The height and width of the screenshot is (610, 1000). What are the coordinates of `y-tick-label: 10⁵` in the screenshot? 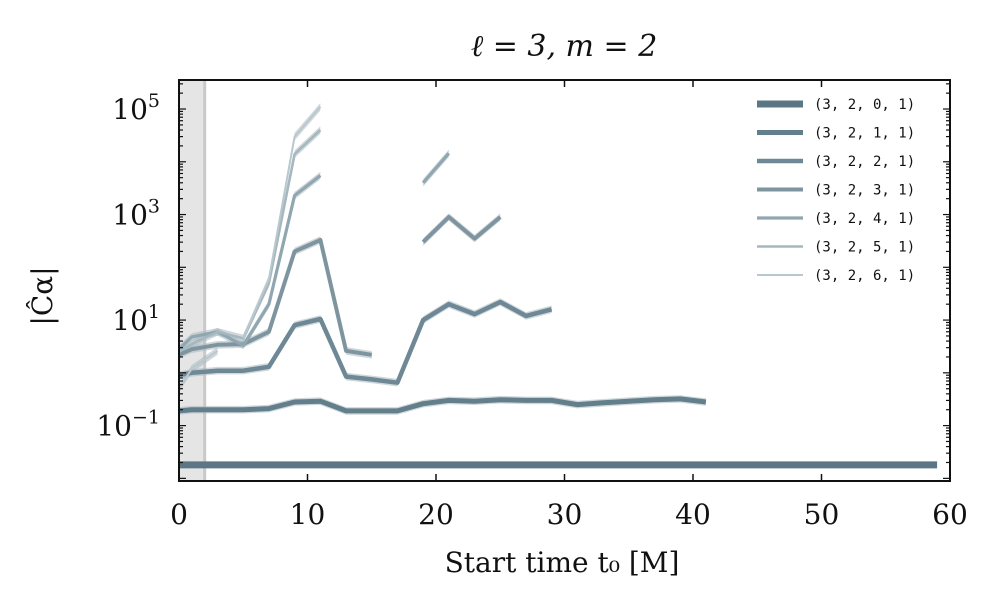 It's located at (136, 108).